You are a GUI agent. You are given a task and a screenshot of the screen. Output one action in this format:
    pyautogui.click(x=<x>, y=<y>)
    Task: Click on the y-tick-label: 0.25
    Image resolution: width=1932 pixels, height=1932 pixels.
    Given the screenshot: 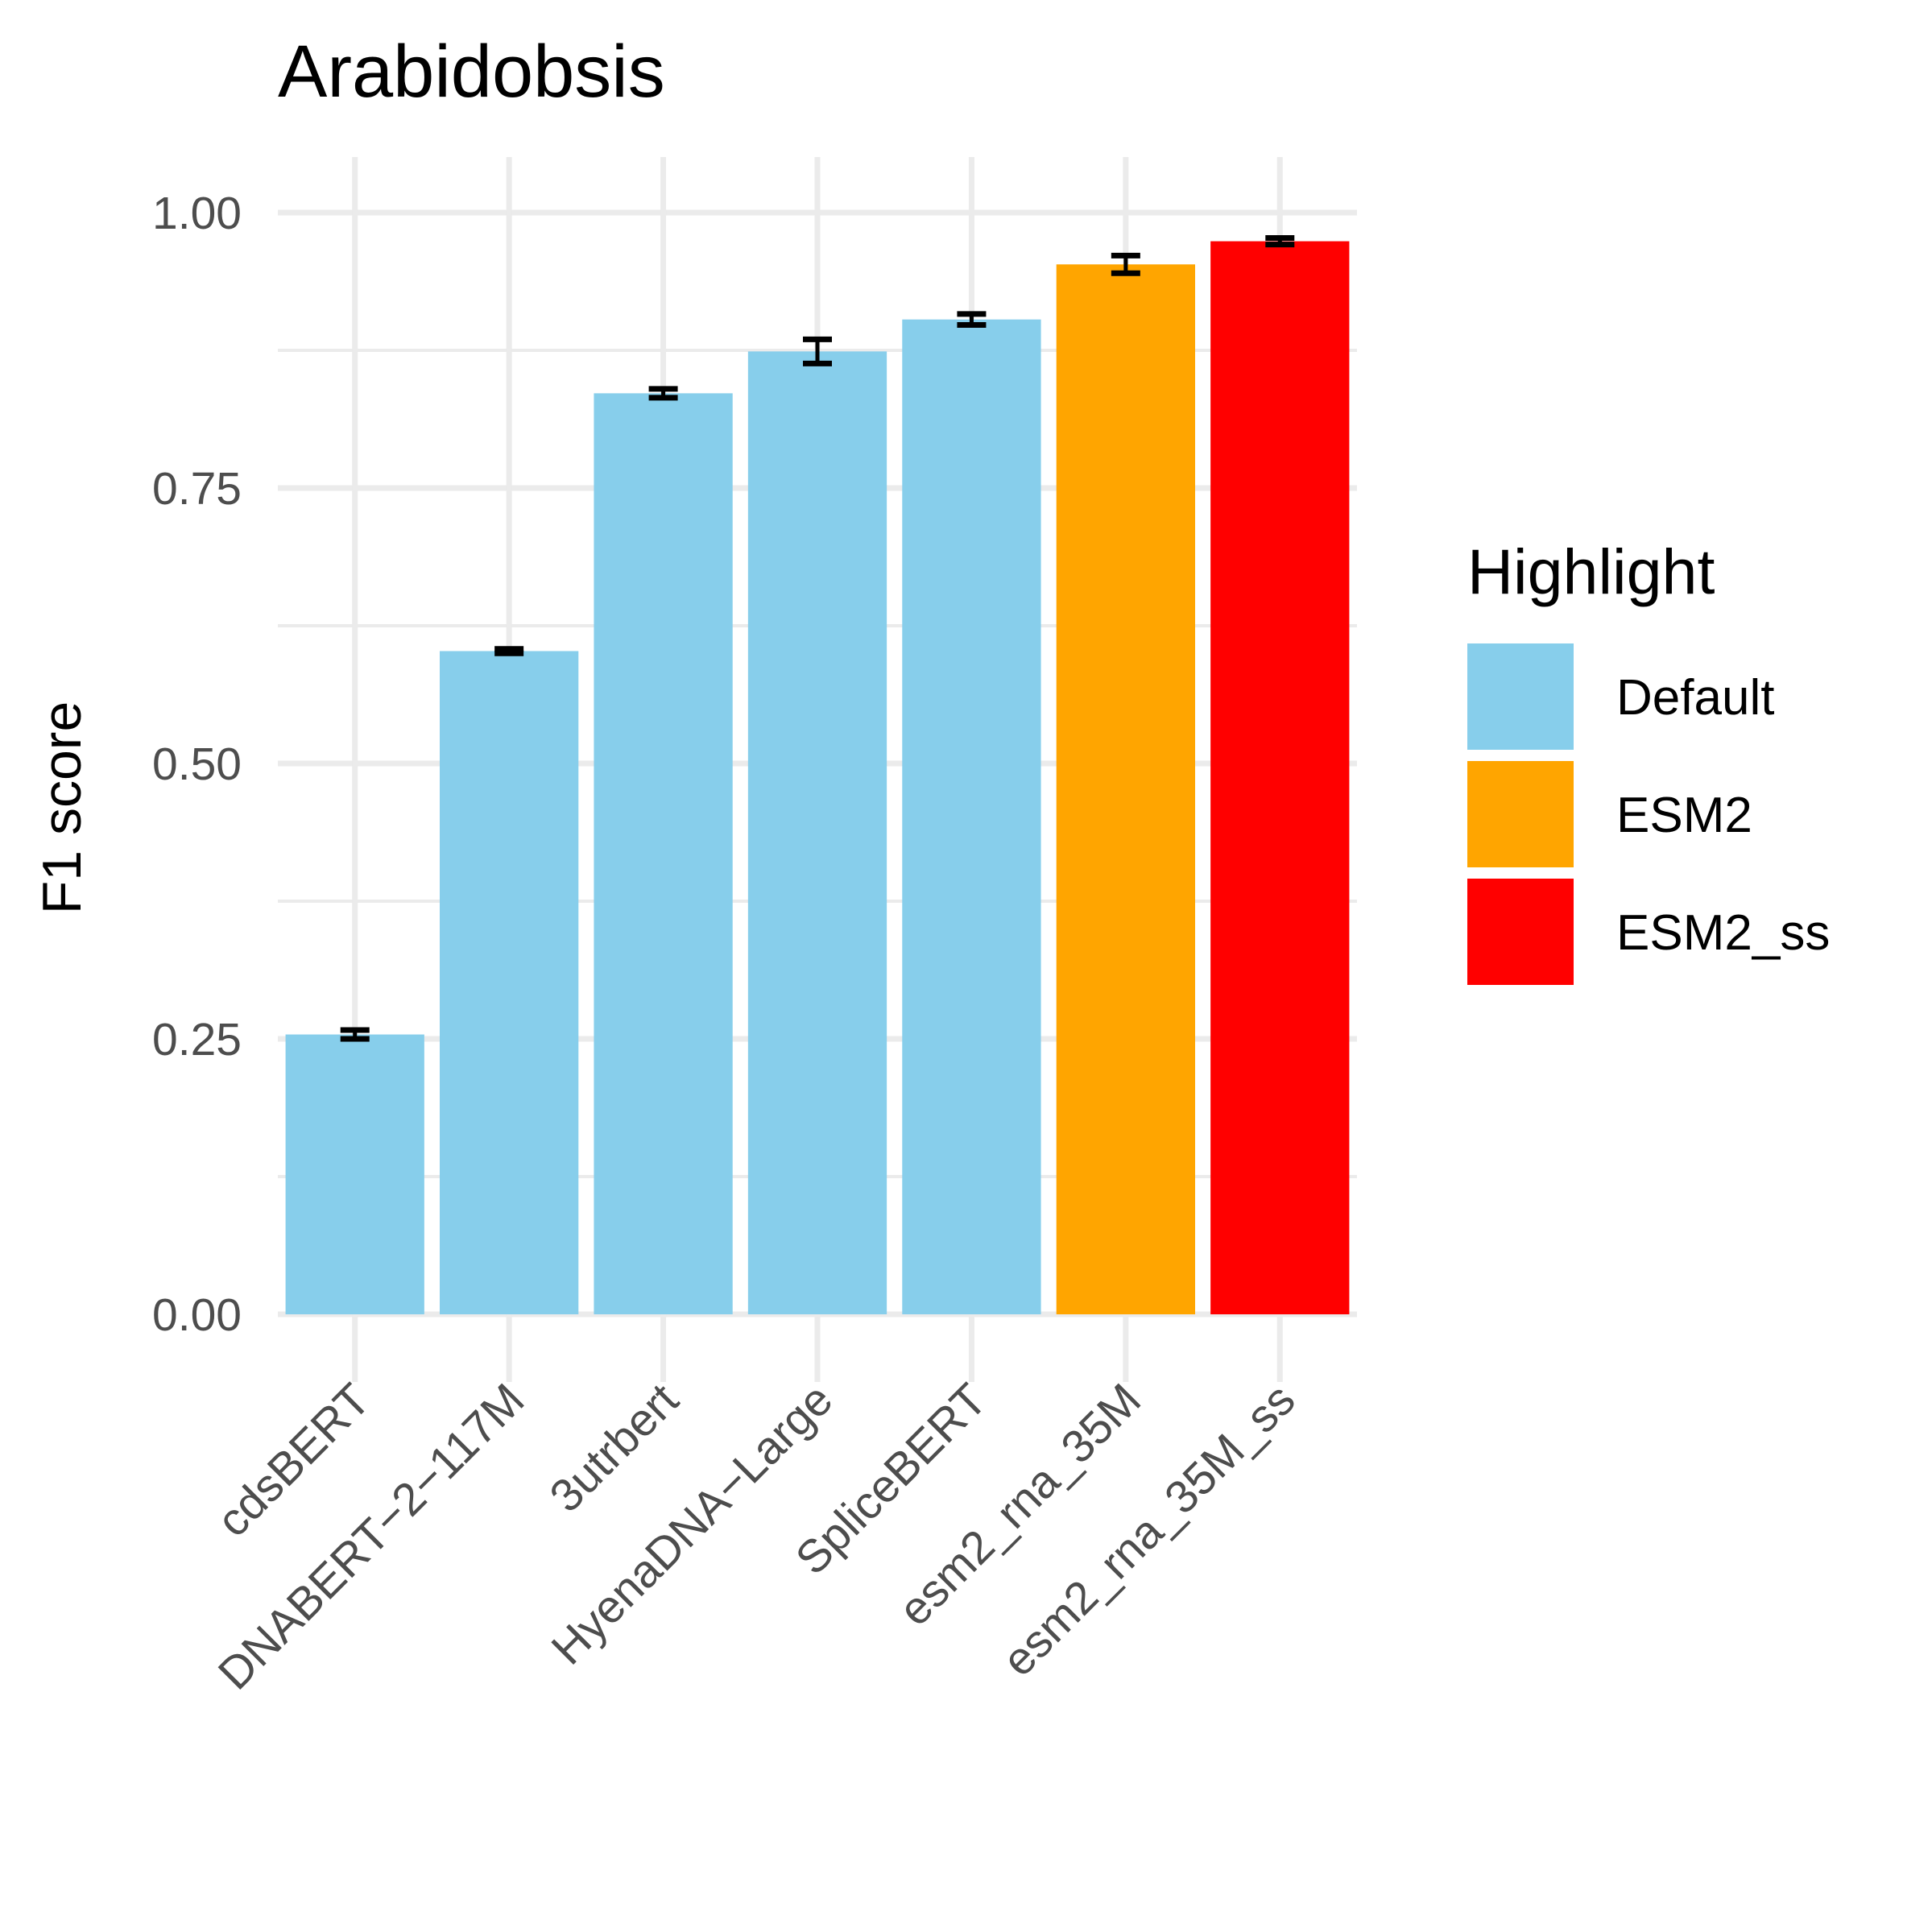 What is the action you would take?
    pyautogui.click(x=197, y=1040)
    